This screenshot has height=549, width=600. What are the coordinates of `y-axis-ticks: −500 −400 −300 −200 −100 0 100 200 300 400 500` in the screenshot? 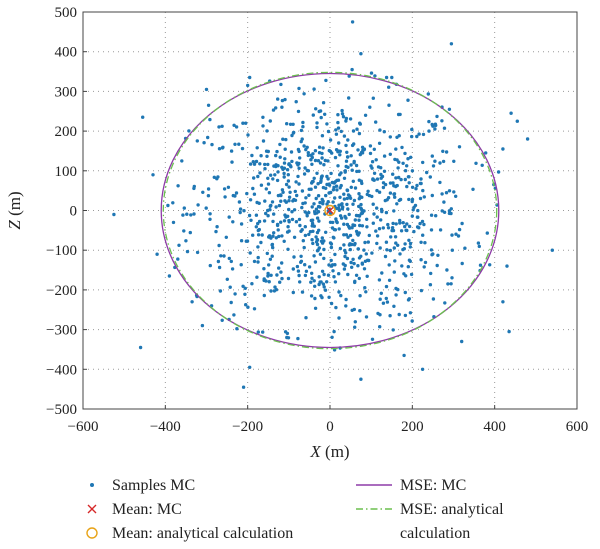 It's located at (66, 211).